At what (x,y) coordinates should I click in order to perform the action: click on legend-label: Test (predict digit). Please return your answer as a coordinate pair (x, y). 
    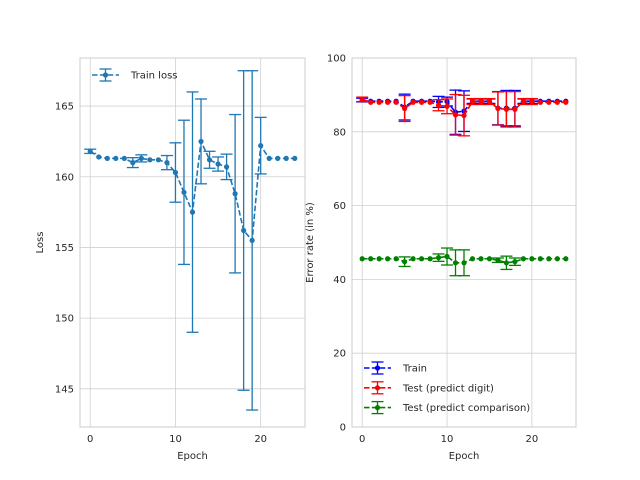
    Looking at the image, I should click on (448, 388).